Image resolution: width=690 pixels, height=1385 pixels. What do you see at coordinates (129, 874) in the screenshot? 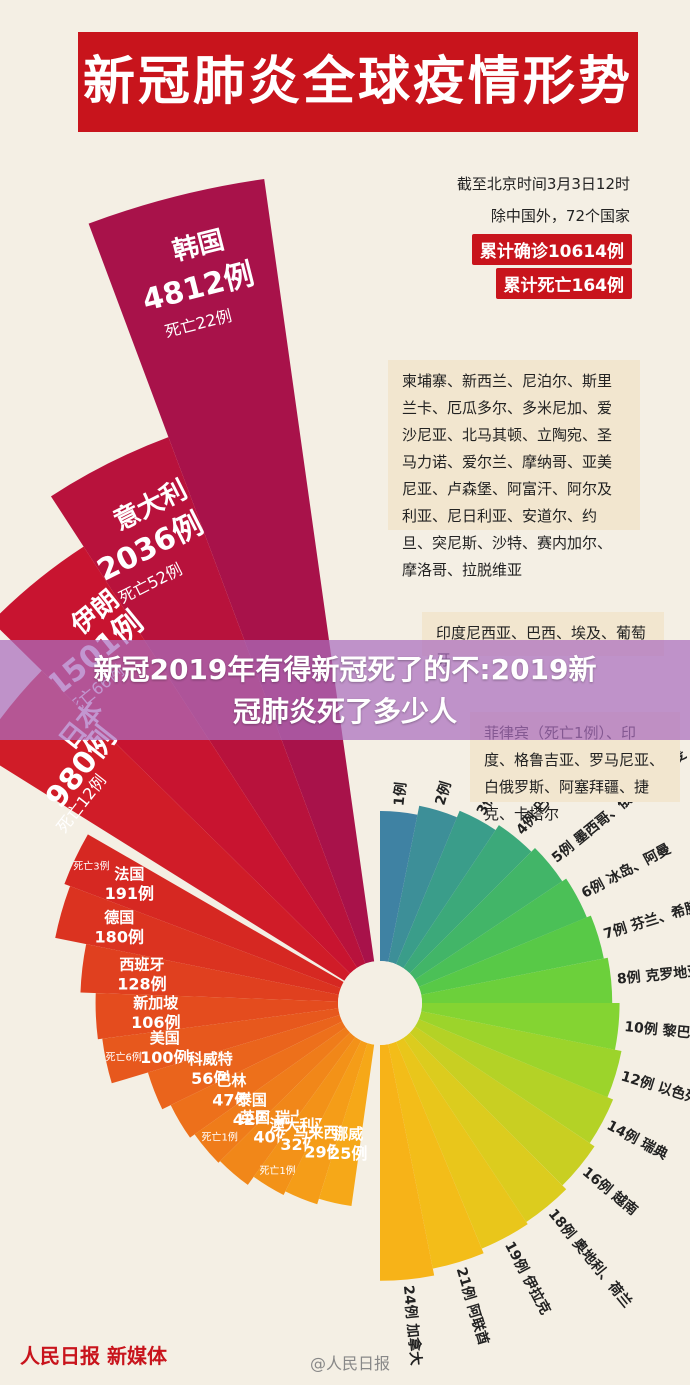
I see `left-bar-country-0: 法国` at bounding box center [129, 874].